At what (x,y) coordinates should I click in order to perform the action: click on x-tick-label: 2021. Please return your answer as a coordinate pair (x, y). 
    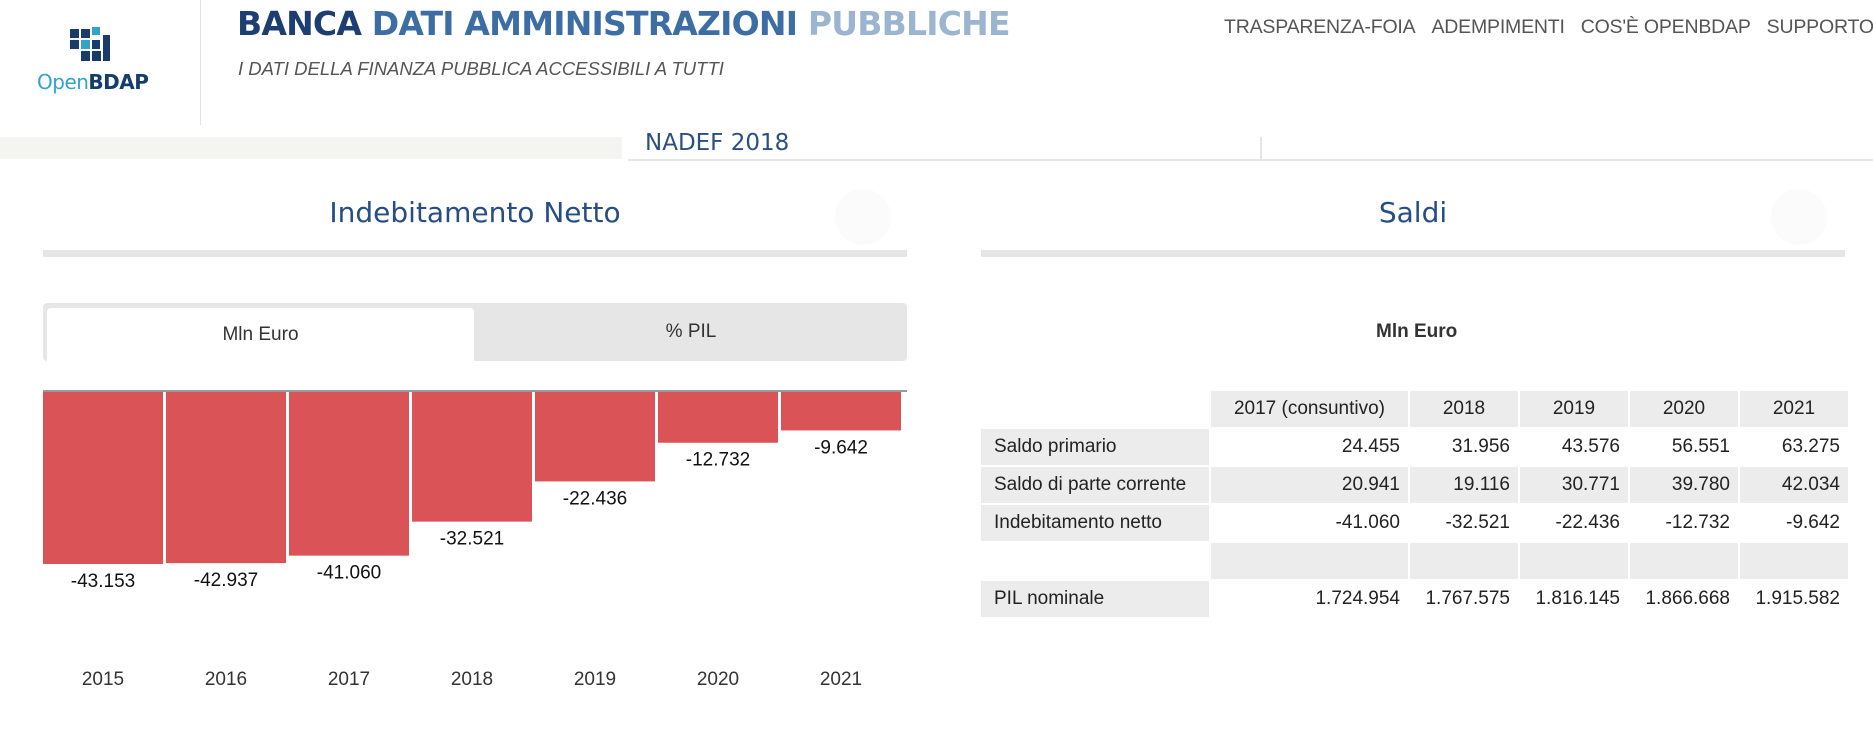
    Looking at the image, I should click on (841, 679).